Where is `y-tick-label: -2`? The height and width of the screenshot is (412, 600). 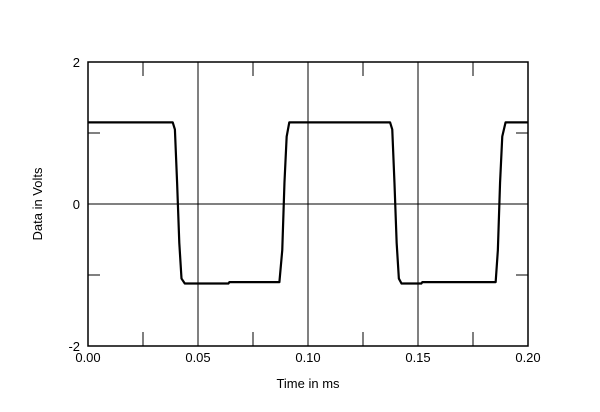 y-tick-label: -2 is located at coordinates (74, 346).